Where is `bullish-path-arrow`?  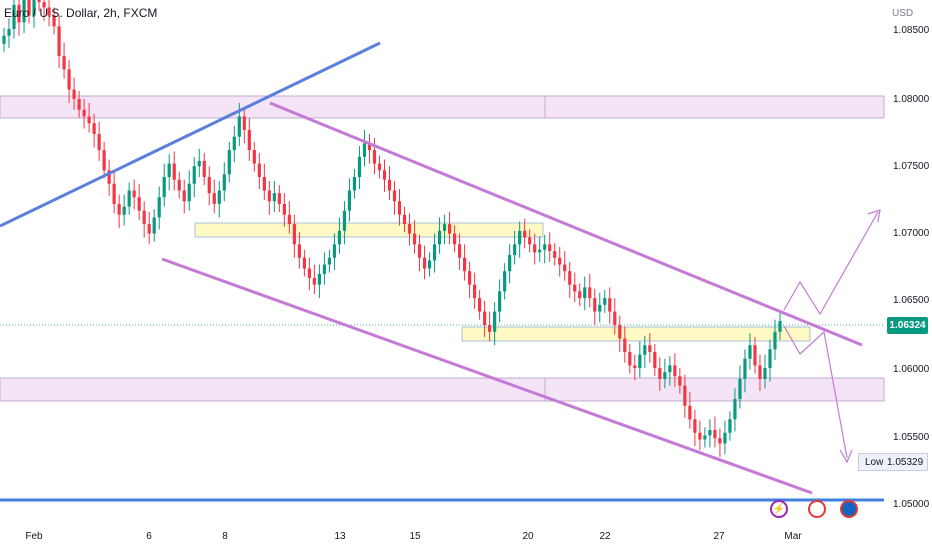 bullish-path-arrow is located at coordinates (831, 263).